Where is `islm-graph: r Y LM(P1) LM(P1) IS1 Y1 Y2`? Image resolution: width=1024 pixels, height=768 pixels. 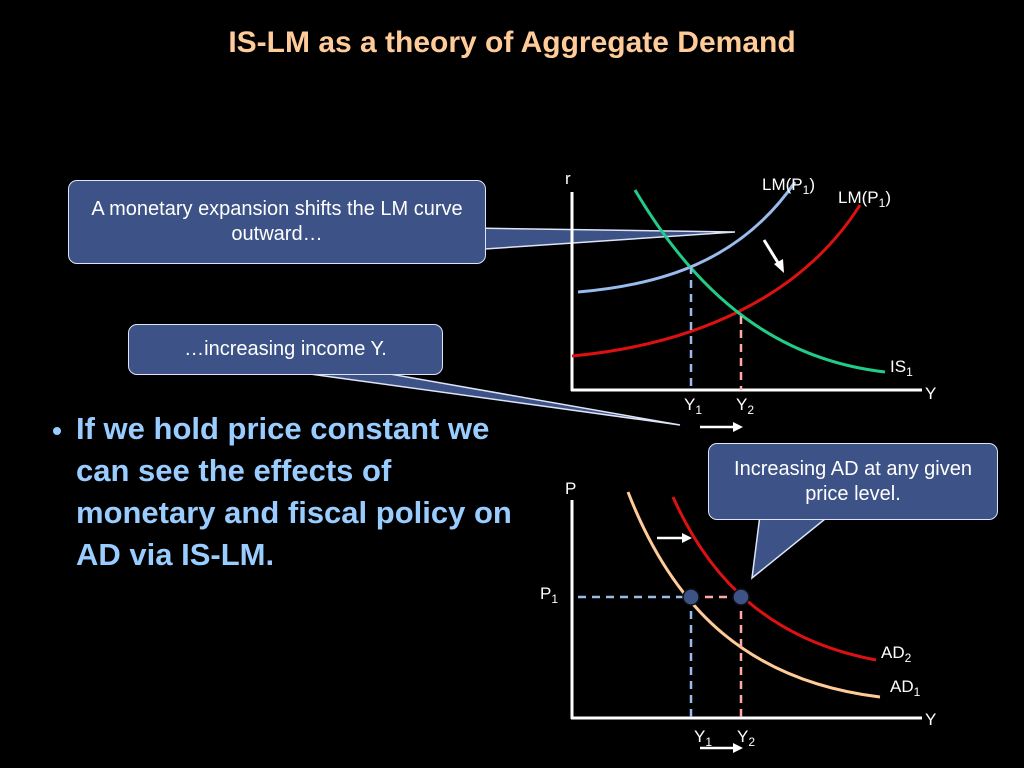 islm-graph: r Y LM(P1) LM(P1) IS1 Y1 Y2 is located at coordinates (750, 300).